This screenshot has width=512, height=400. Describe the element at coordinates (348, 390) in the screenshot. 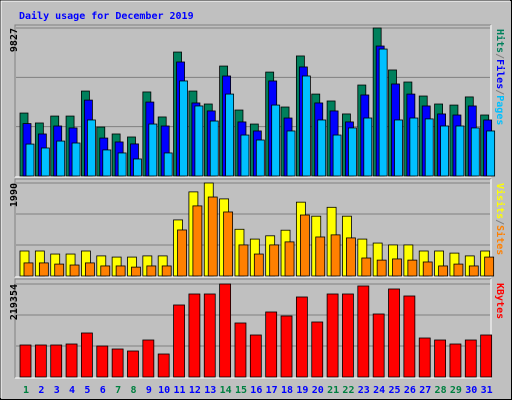

I see `x-tick-label: 22` at that location.